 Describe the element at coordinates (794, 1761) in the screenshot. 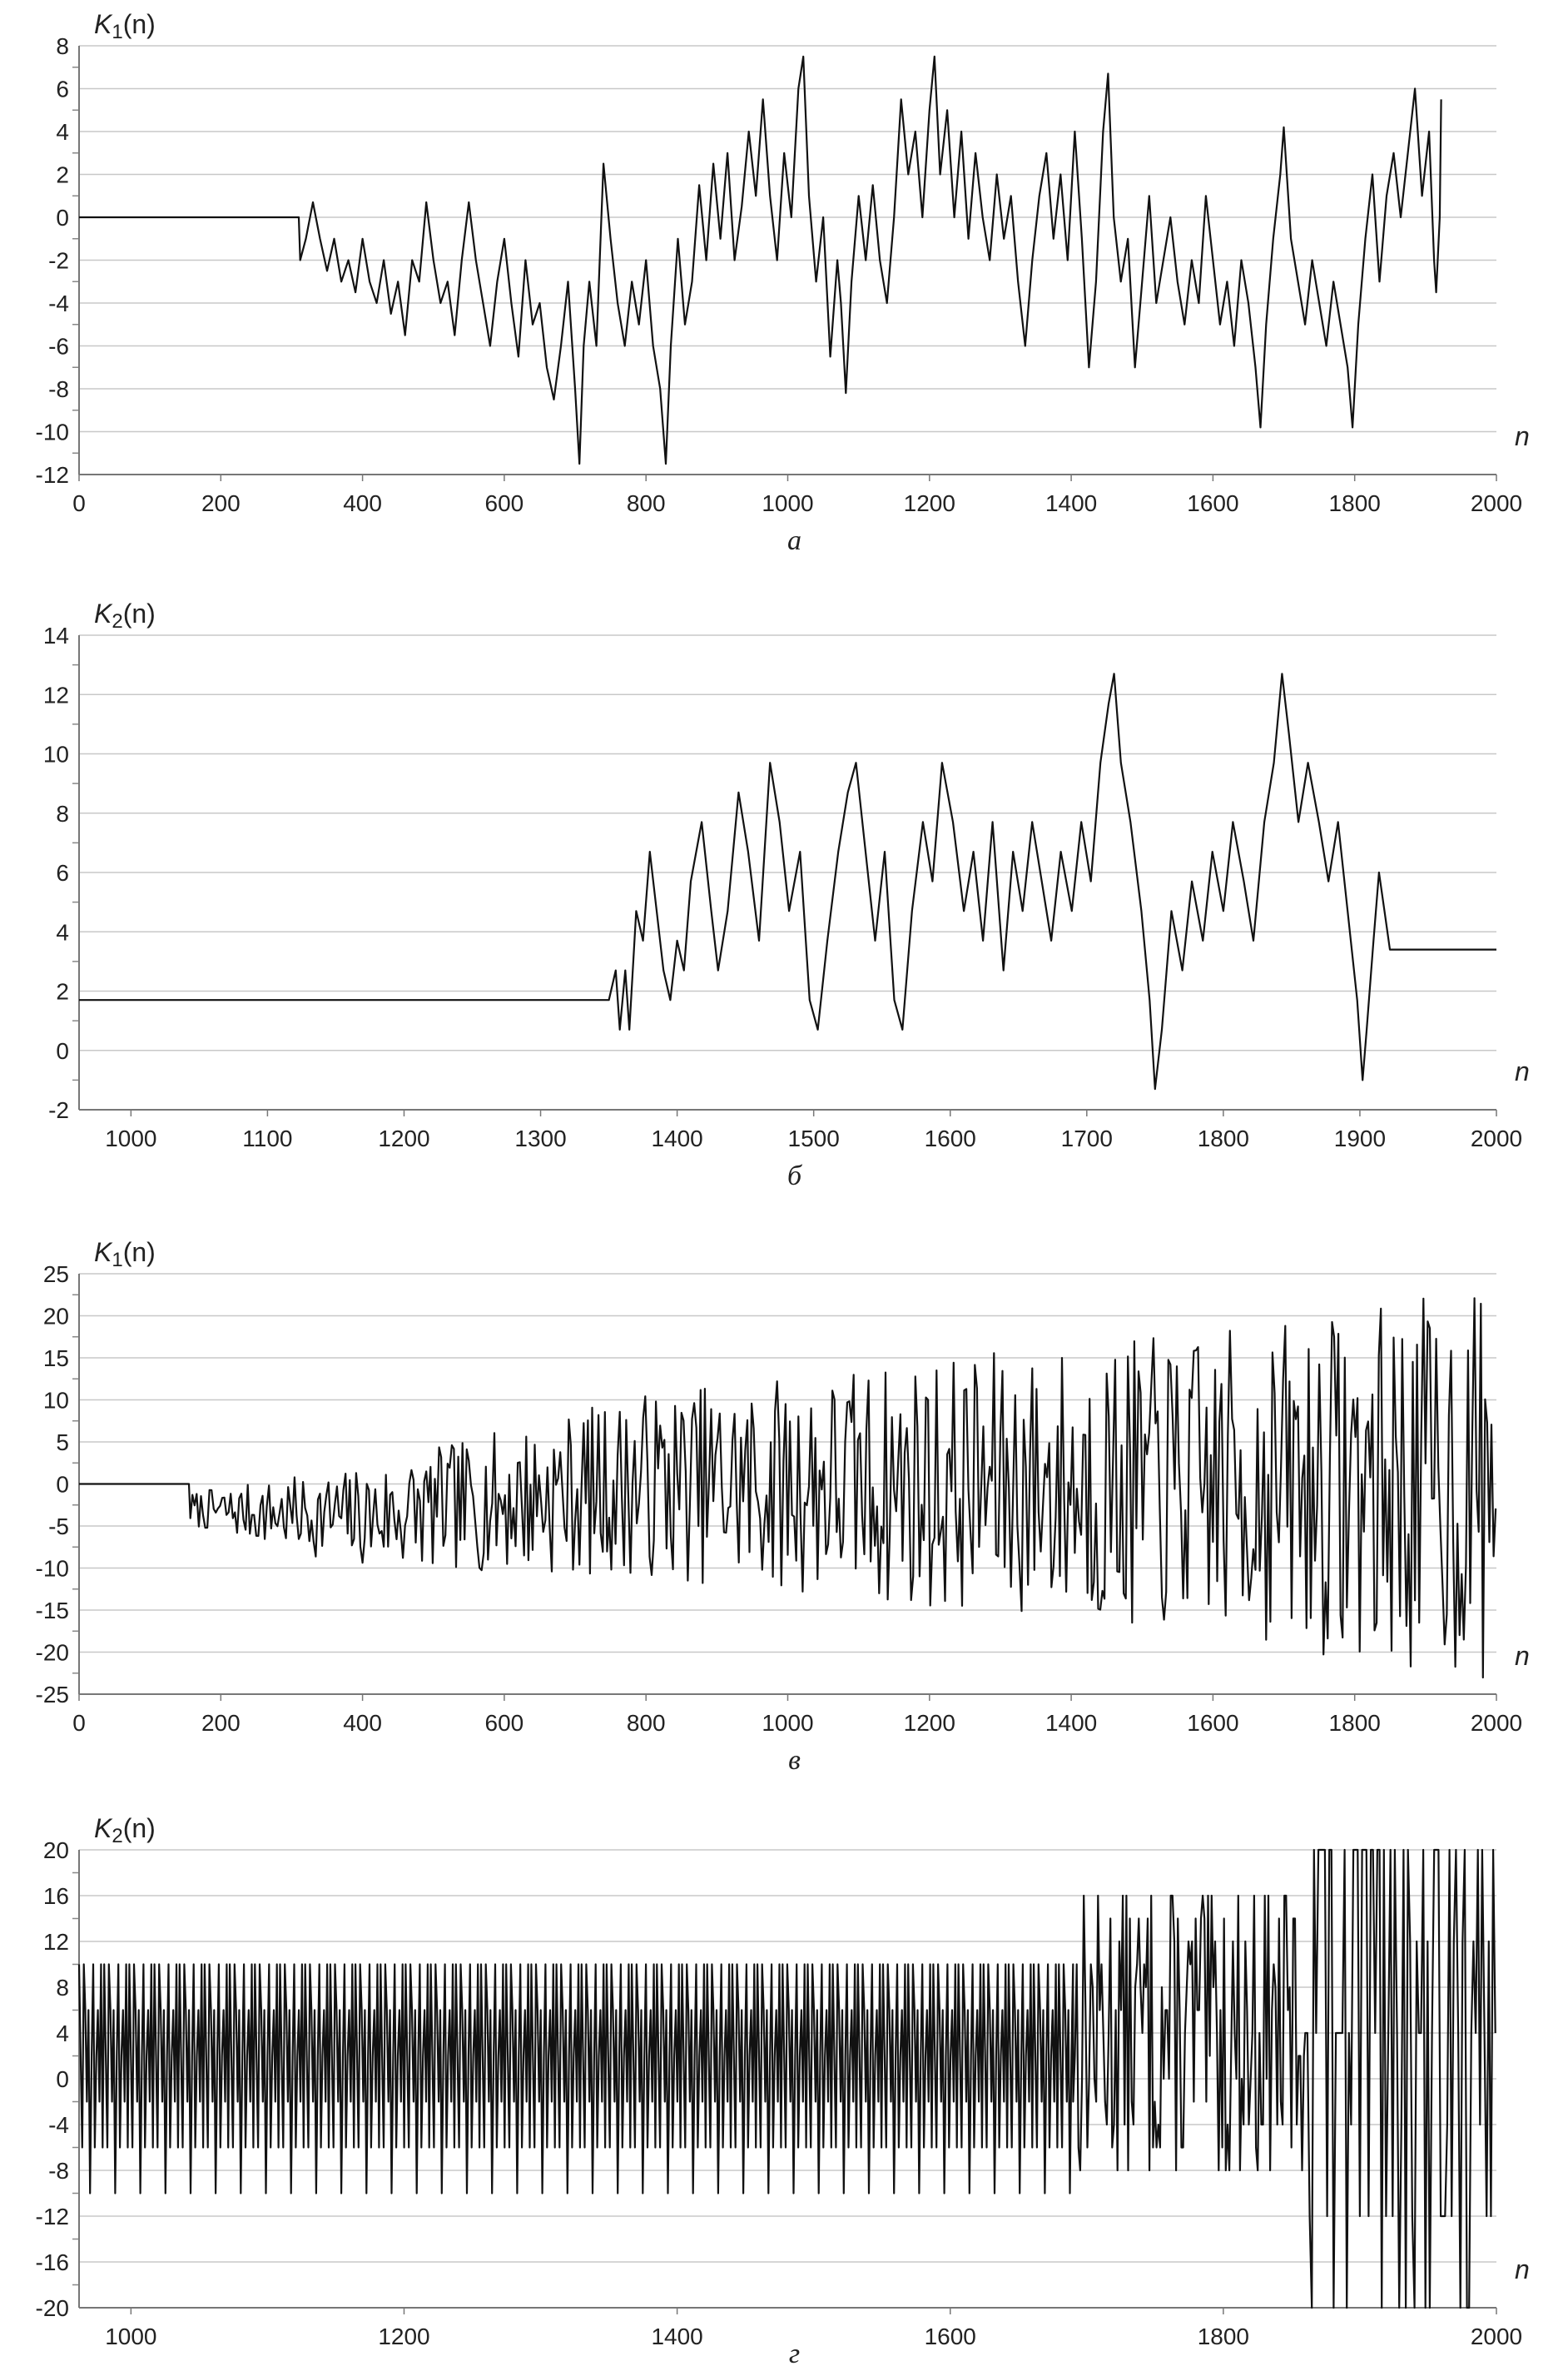

I see `panel-caption: в` at that location.